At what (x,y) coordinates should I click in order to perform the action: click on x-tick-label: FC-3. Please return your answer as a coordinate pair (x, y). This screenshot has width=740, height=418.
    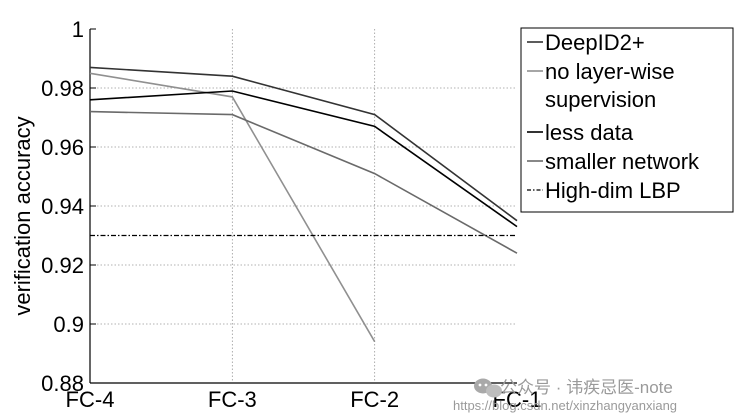
    Looking at the image, I should click on (232, 399).